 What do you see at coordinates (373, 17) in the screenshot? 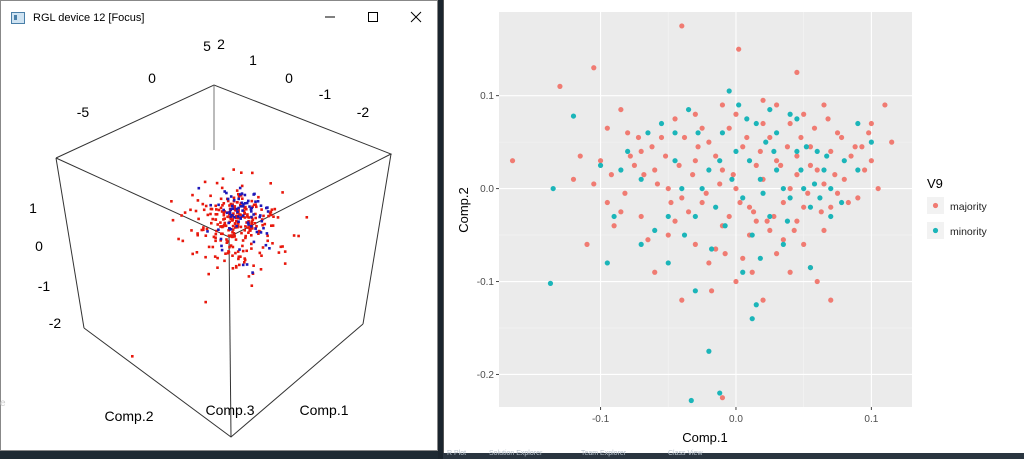
I see `maximize-button` at bounding box center [373, 17].